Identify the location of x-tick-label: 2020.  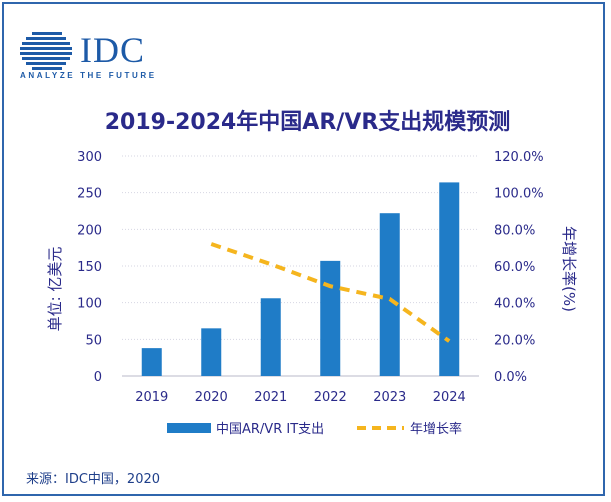
(211, 397).